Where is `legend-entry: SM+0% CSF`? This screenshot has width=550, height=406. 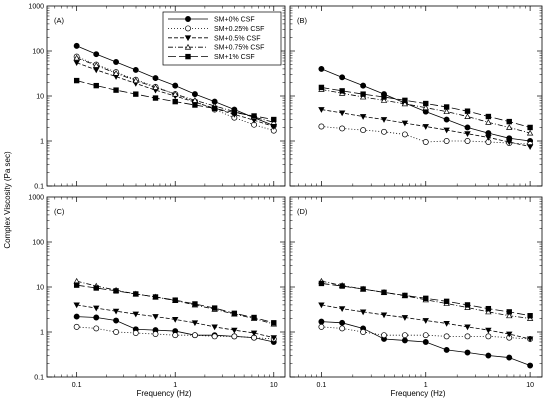 legend-entry: SM+0% CSF is located at coordinates (211, 20).